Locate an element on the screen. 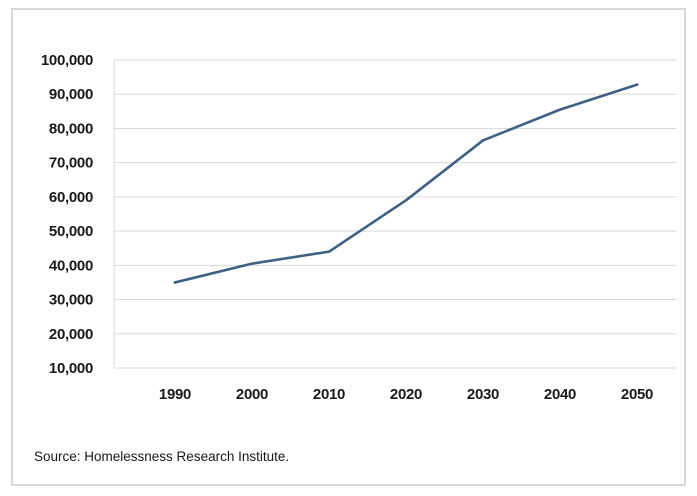 Image resolution: width=697 pixels, height=496 pixels. x-tick-label: 2050 is located at coordinates (637, 394).